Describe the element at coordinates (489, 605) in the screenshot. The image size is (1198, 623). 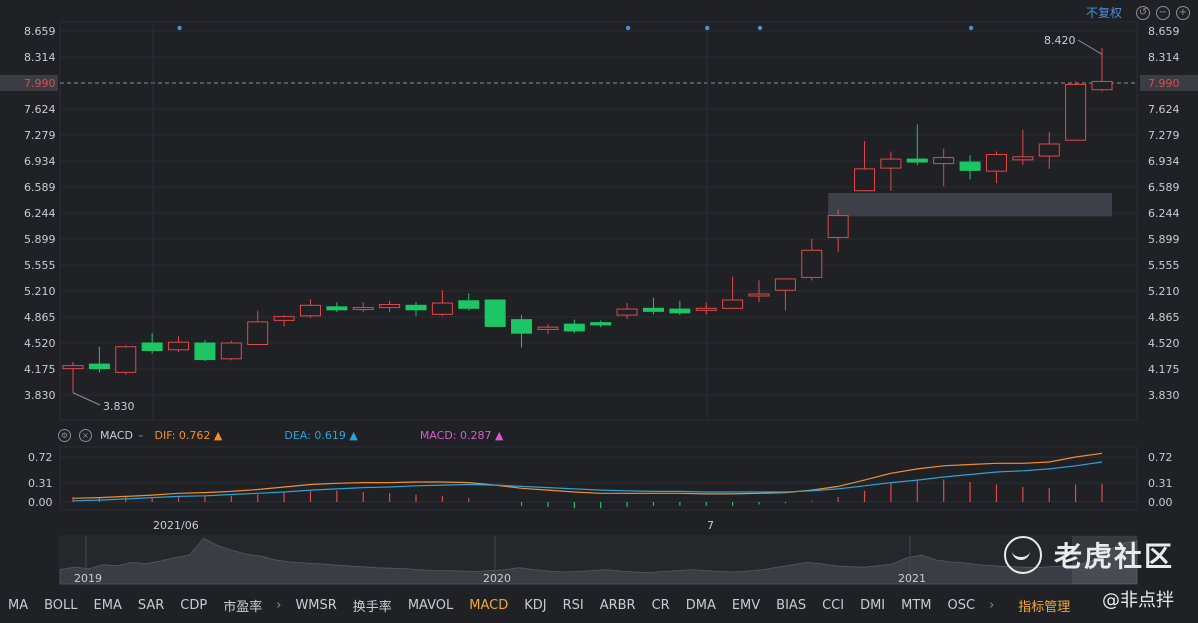
I see `indicator-tab: MACD` at that location.